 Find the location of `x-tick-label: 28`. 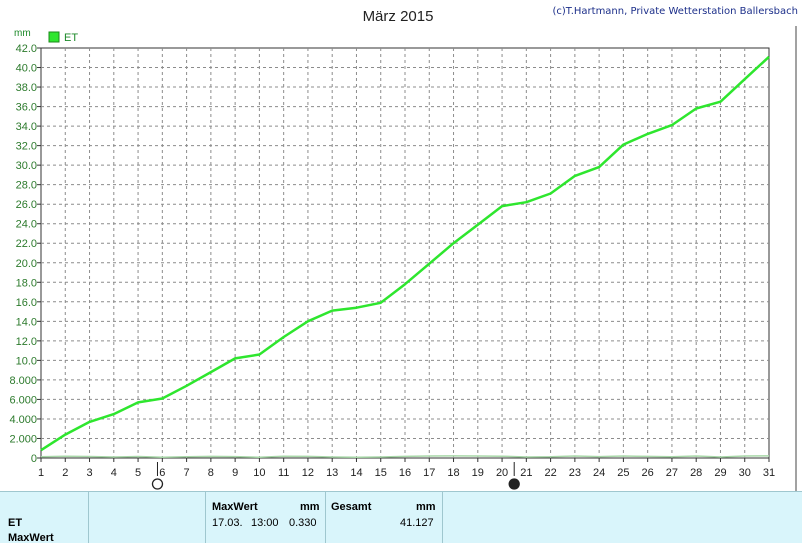

x-tick-label: 28 is located at coordinates (696, 473).